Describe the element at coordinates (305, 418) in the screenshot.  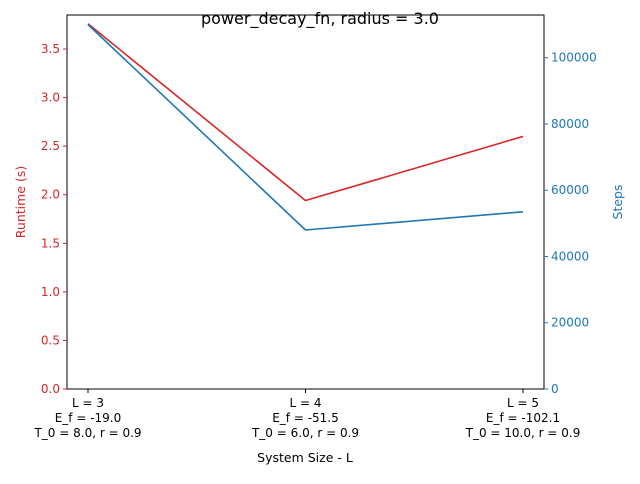
I see `x-axis-tick-label: E_f = -51.5` at that location.